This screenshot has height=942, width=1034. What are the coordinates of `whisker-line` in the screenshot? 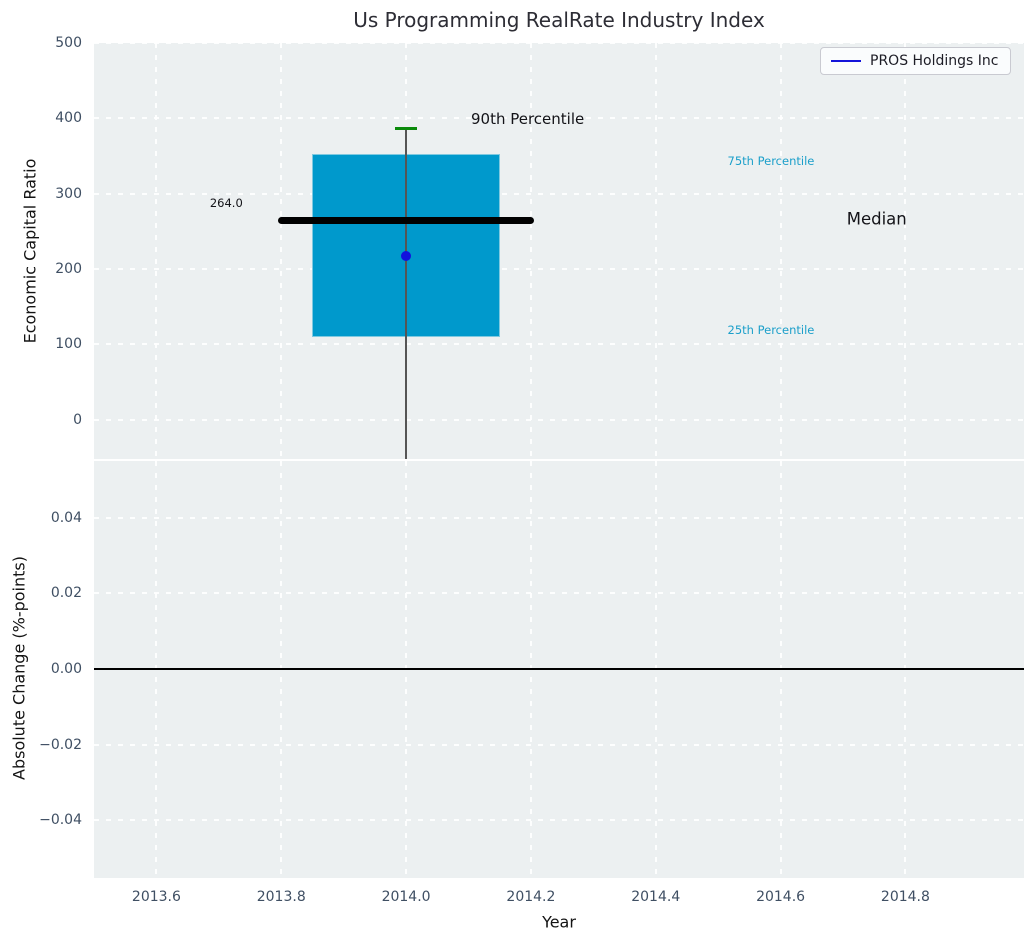 It's located at (406, 293).